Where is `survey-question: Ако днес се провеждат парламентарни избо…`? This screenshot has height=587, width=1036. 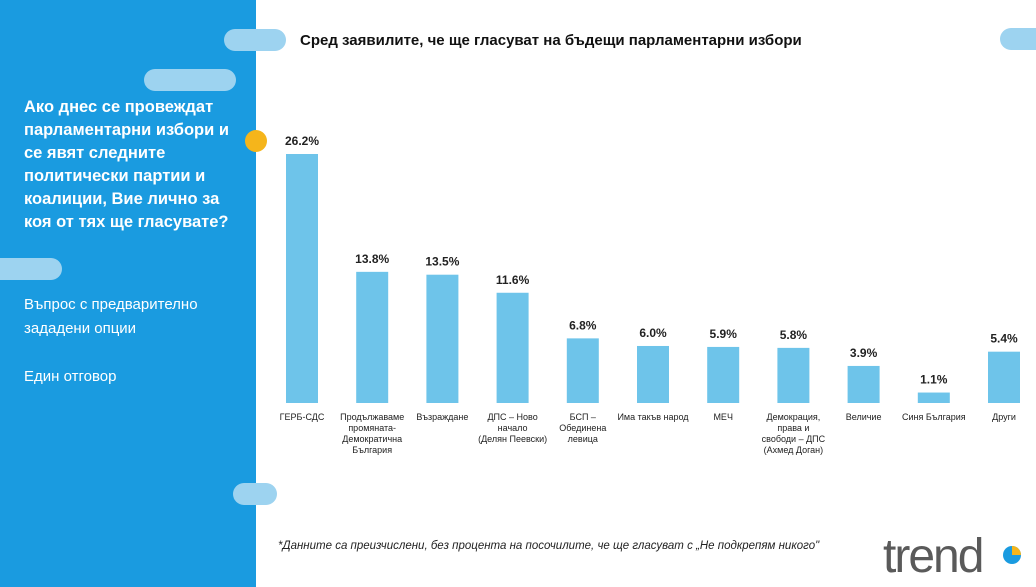
survey-question: Ако днес се провеждат парламентарни избо… is located at coordinates (127, 164).